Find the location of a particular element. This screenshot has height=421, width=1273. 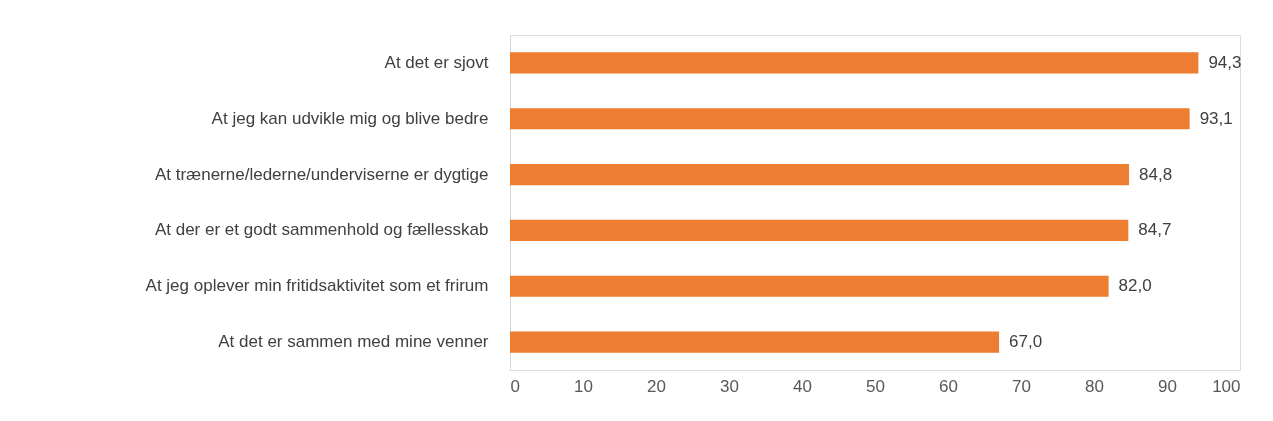

x-tick-label: 90 is located at coordinates (1167, 386).